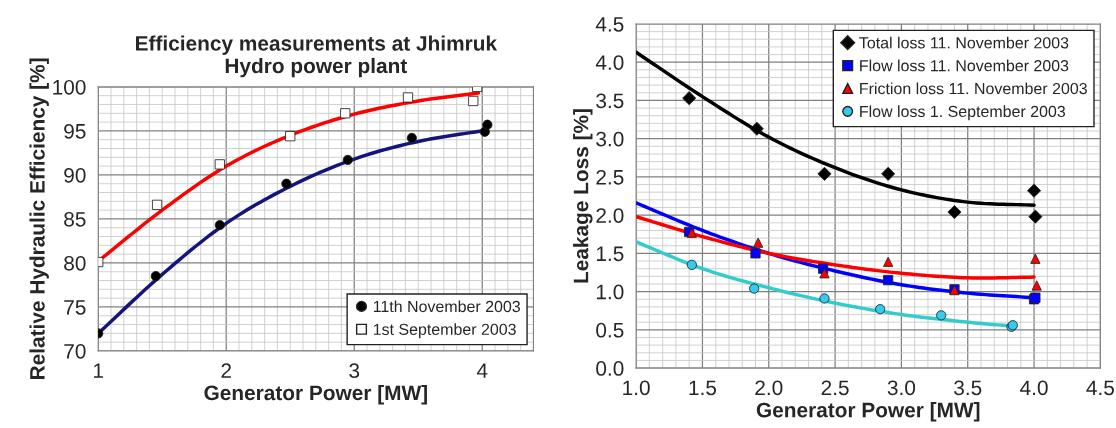  I want to click on x-tick-label: 3.0, so click(901, 388).